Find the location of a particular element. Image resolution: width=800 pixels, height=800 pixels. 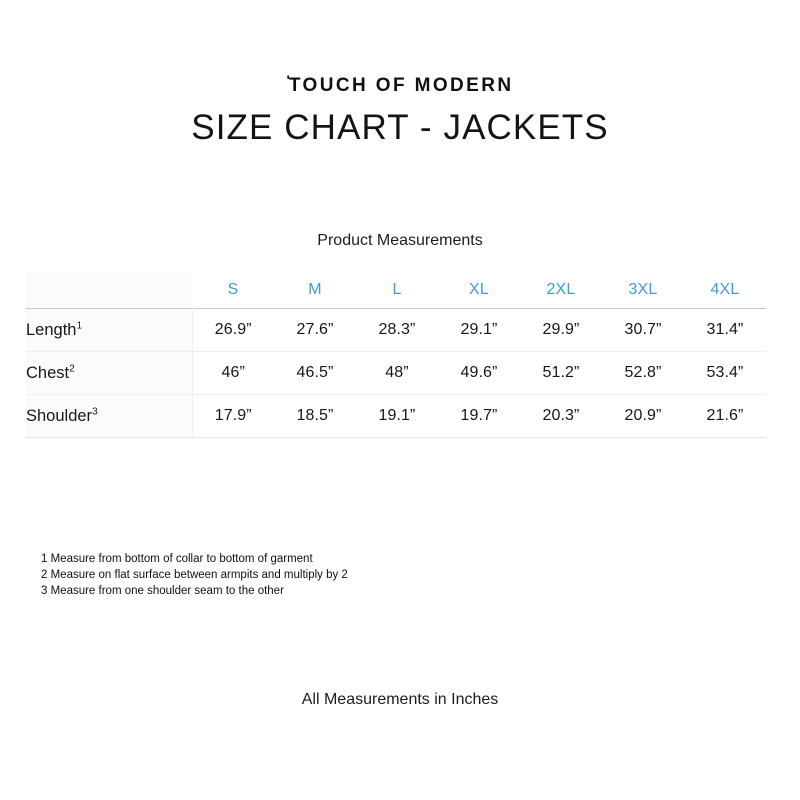

cell-shoulder-xl: 19.7” is located at coordinates (479, 416).